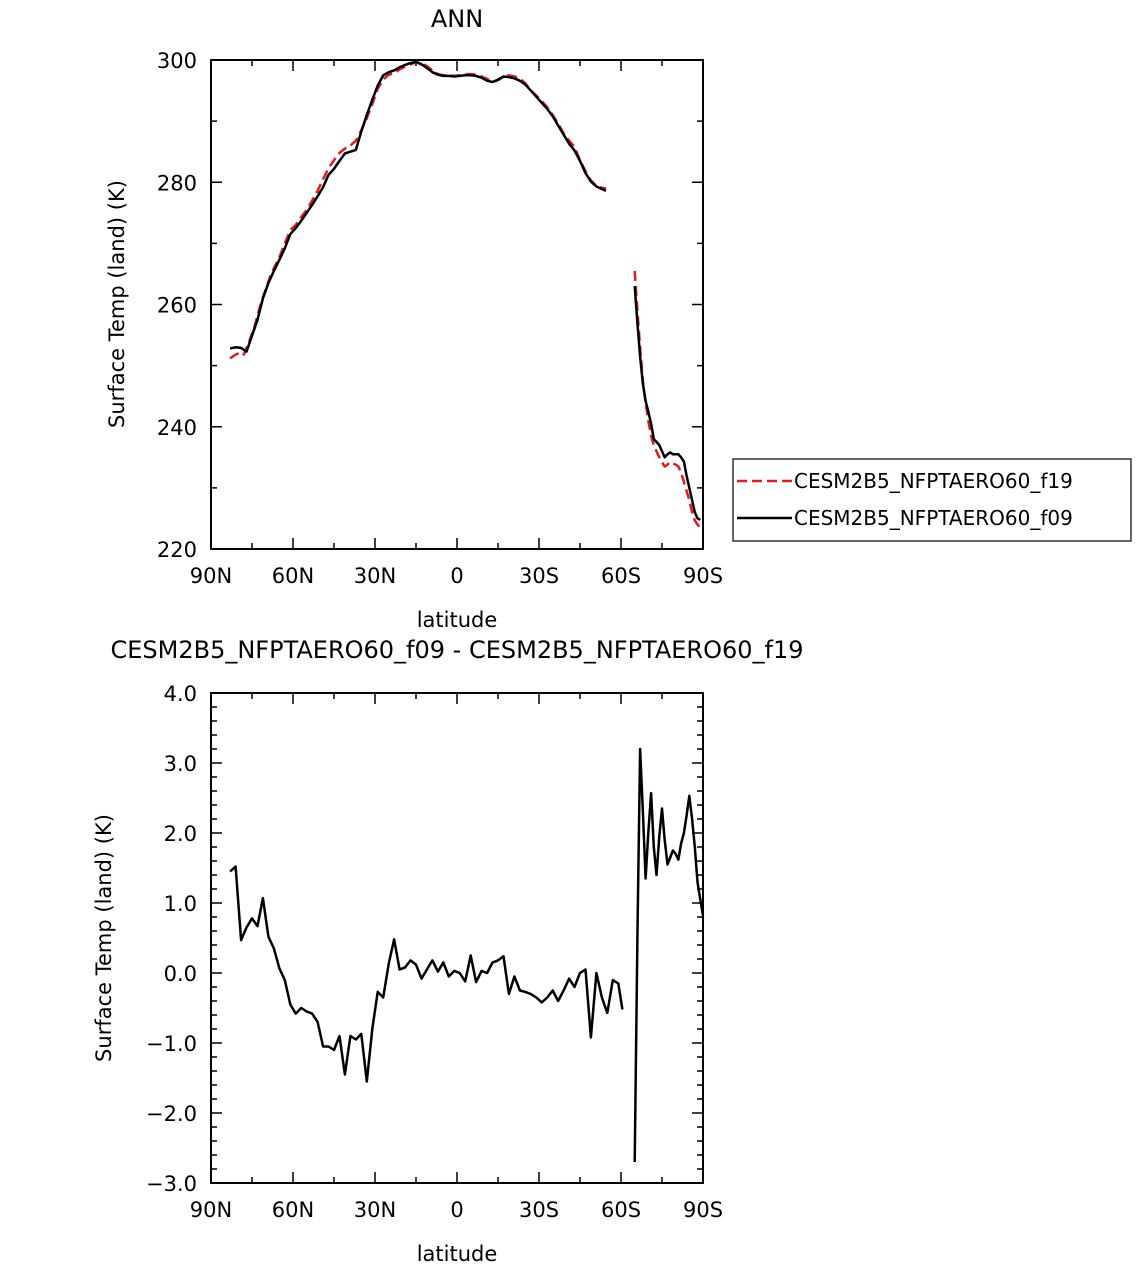 Image resolution: width=1138 pixels, height=1268 pixels. Describe the element at coordinates (117, 304) in the screenshot. I see `top-panel-y-label: Surface Temp (land) (K)` at that location.